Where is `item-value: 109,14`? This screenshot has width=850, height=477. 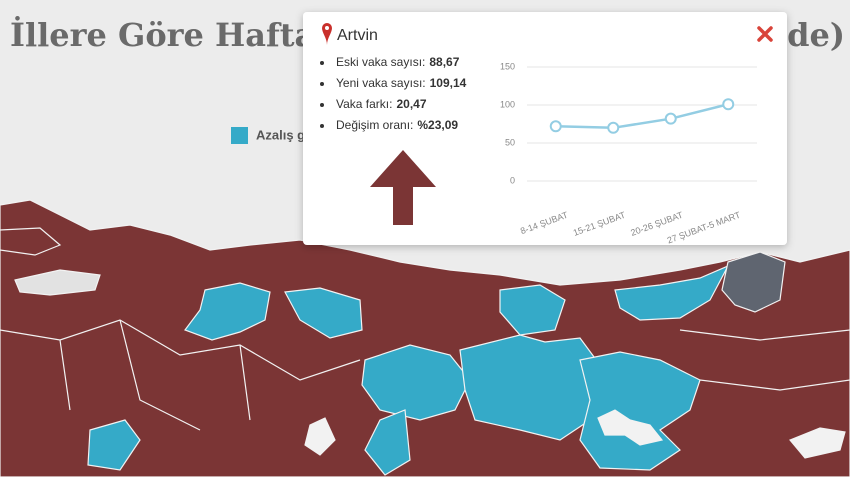 item-value: 109,14 is located at coordinates (448, 83).